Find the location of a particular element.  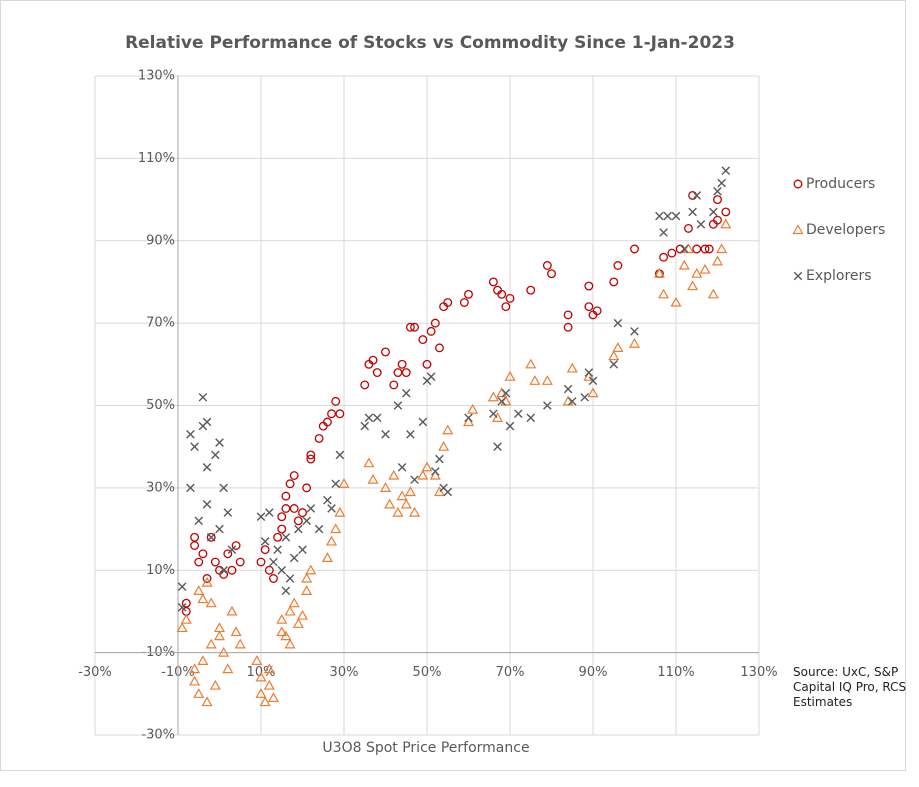

y-tick-label: 30% is located at coordinates (160, 487).